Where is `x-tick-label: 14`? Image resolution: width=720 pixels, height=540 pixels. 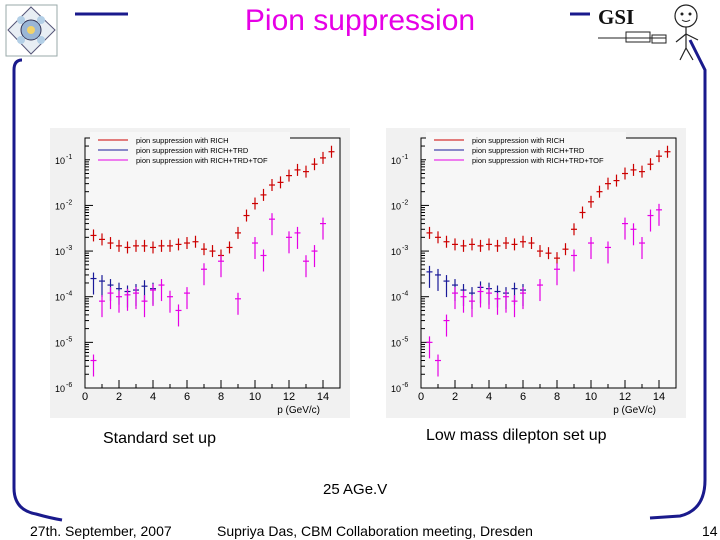
x-tick-label: 14 is located at coordinates (659, 397).